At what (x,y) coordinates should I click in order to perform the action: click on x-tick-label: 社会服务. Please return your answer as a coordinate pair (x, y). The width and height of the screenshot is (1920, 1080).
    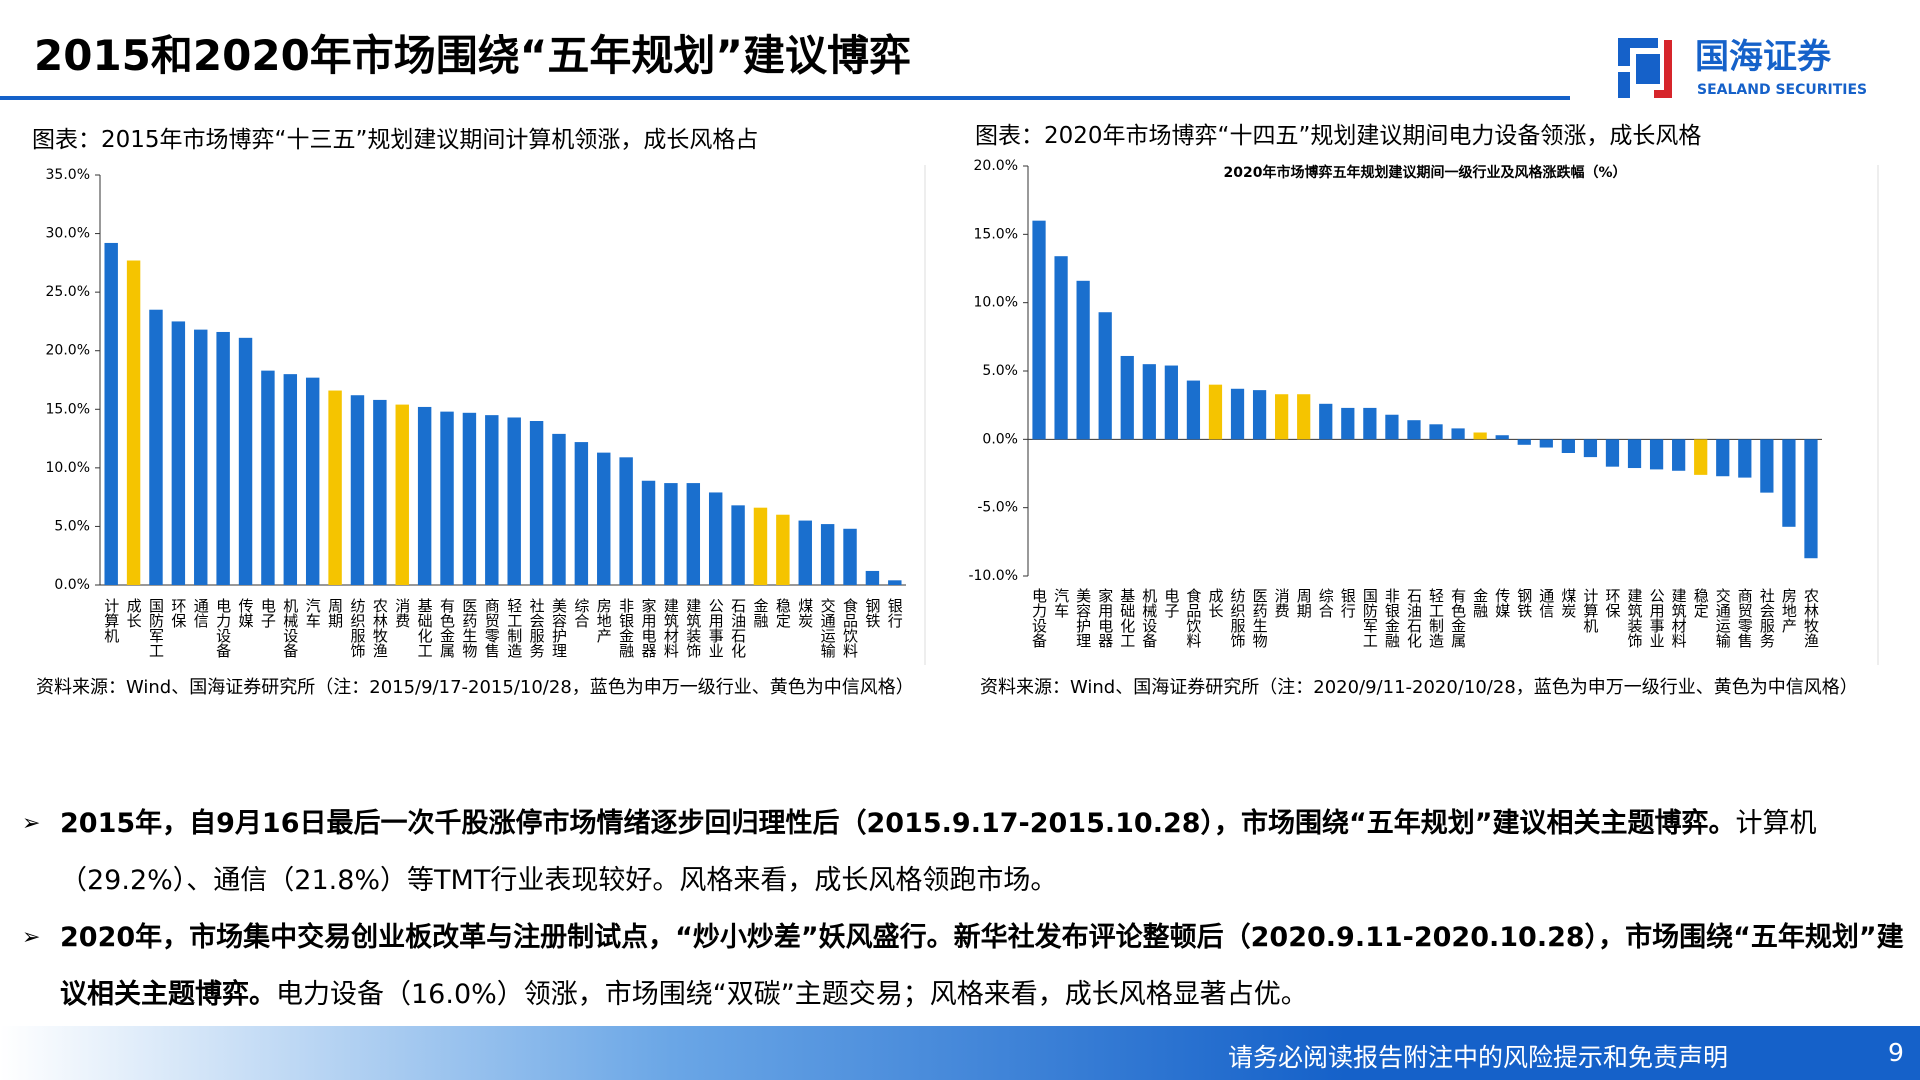
    Looking at the image, I should click on (537, 628).